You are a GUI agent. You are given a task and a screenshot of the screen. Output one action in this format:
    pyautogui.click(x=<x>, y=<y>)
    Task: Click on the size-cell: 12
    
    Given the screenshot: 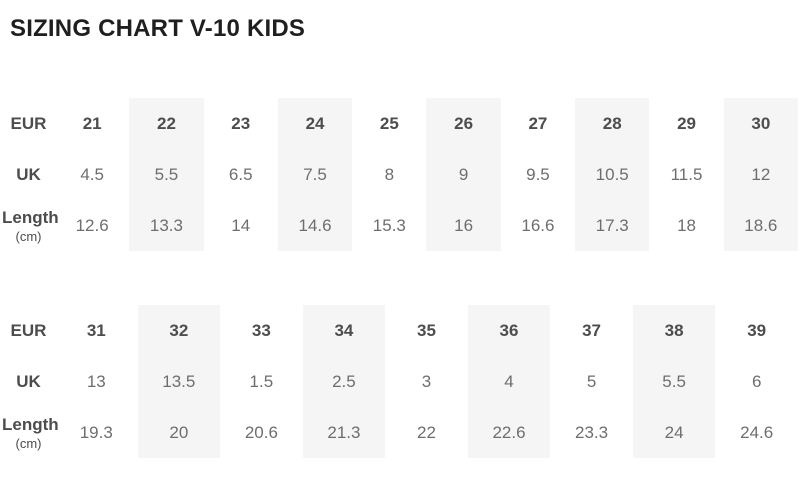 What is the action you would take?
    pyautogui.click(x=760, y=174)
    